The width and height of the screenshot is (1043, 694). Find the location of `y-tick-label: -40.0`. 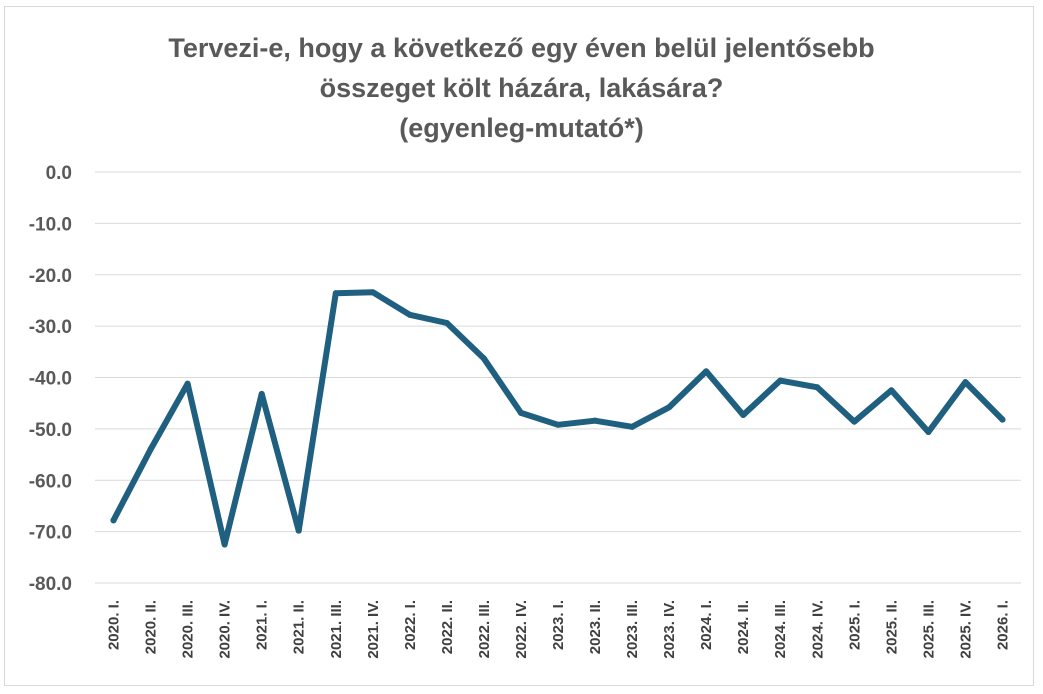

y-tick-label: -40.0 is located at coordinates (50, 379).